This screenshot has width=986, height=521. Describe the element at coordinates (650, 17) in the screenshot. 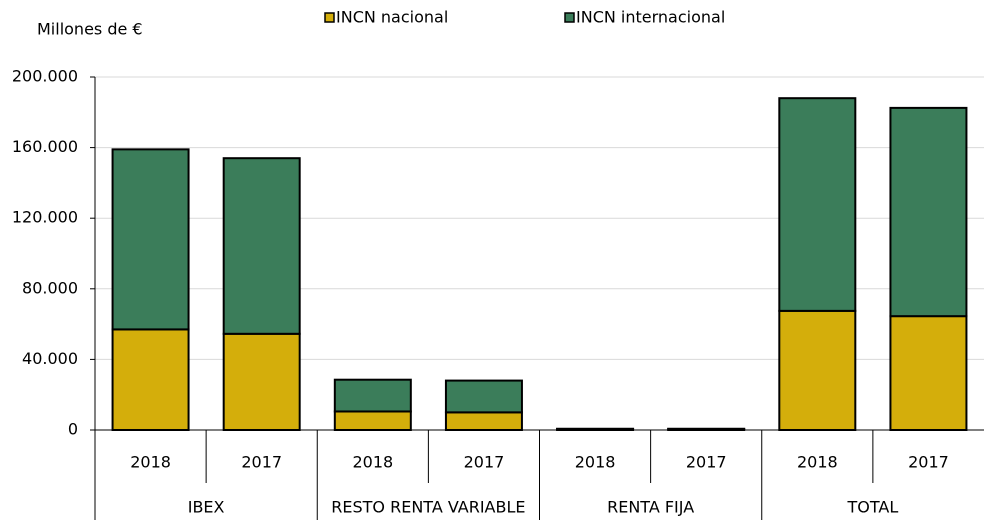

I see `legend-label: INCN internacional` at that location.